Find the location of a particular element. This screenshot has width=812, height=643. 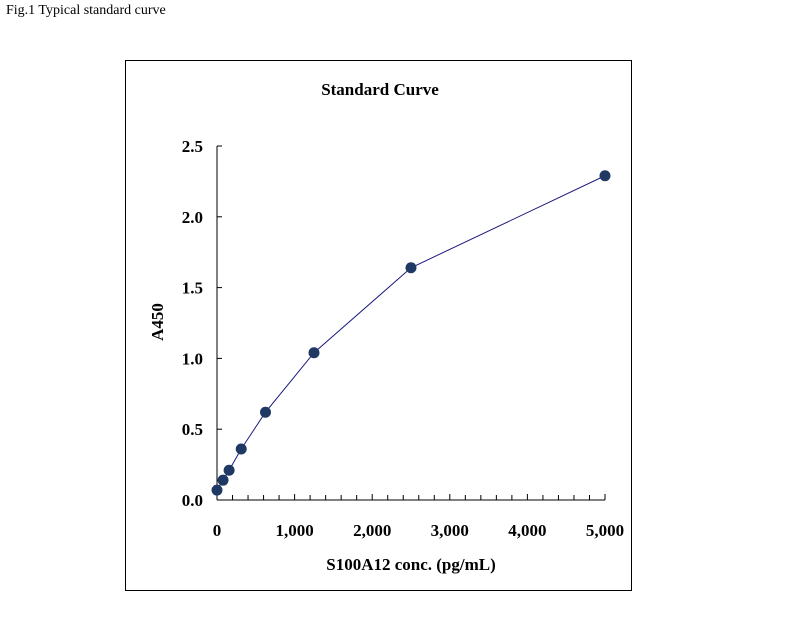

x-tick-label: 0 is located at coordinates (217, 530).